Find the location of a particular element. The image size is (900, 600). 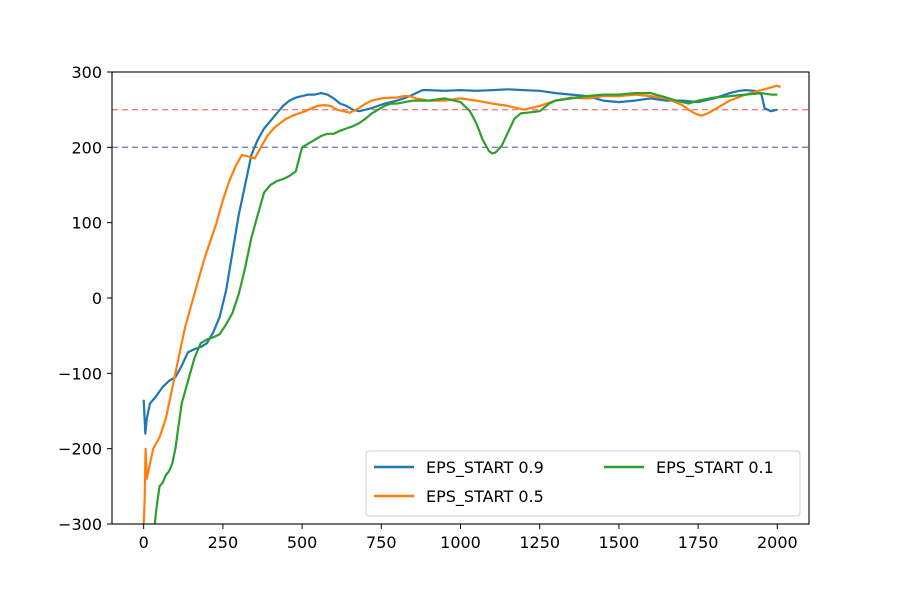

x-tick-label: 1250 is located at coordinates (539, 542).